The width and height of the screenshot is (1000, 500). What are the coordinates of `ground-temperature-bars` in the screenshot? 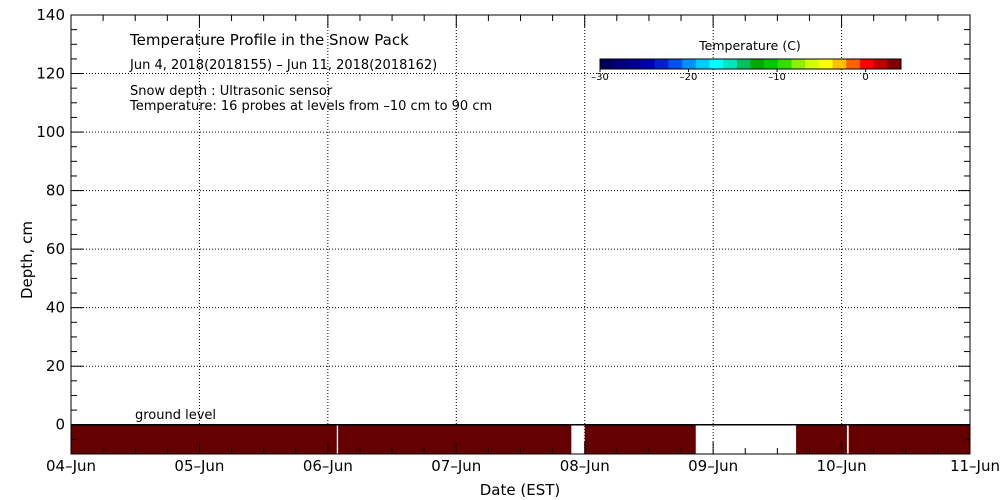 It's located at (520, 439).